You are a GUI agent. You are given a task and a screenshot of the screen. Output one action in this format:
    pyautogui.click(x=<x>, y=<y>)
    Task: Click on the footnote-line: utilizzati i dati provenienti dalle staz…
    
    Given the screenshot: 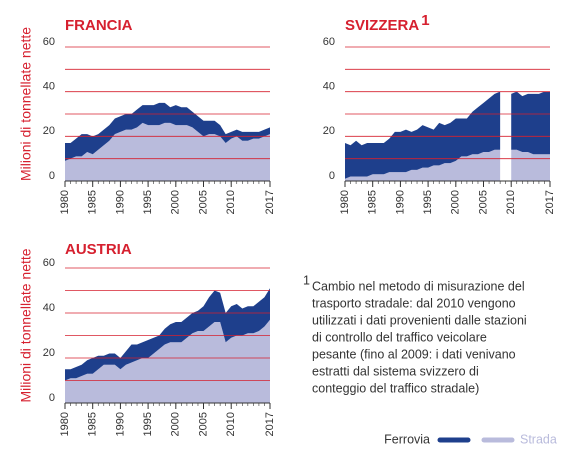 What is the action you would take?
    pyautogui.click(x=419, y=320)
    